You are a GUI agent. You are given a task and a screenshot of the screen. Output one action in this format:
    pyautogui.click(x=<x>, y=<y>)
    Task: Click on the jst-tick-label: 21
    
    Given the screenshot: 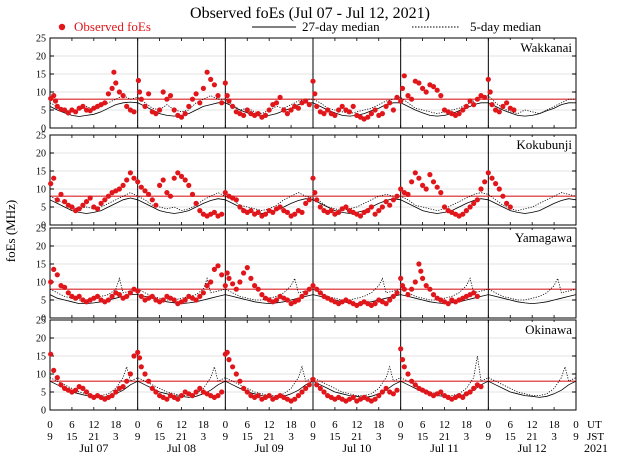 What is the action you would take?
    pyautogui.click(x=269, y=437)
    